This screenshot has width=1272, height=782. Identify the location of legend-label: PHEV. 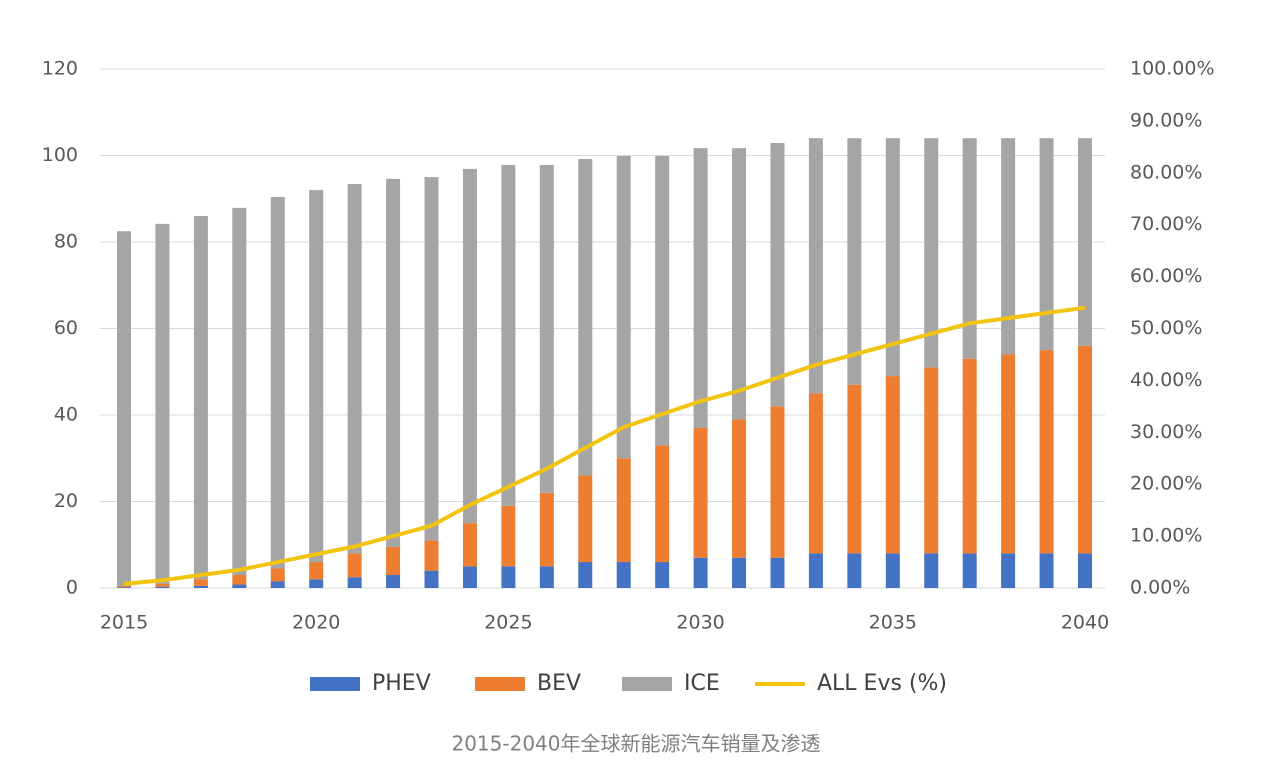
(401, 683).